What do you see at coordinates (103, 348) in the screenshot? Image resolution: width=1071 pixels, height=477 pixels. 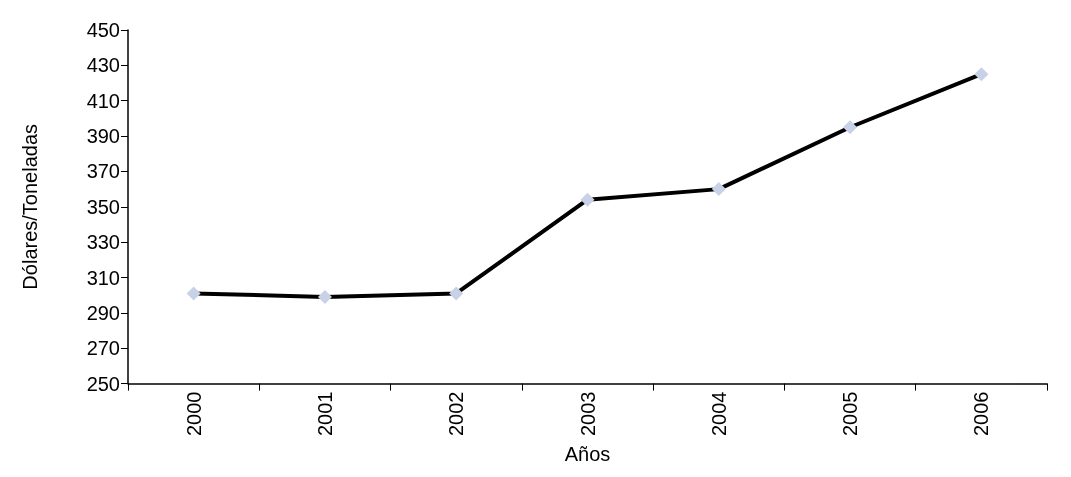 I see `y-tick-label: 270` at bounding box center [103, 348].